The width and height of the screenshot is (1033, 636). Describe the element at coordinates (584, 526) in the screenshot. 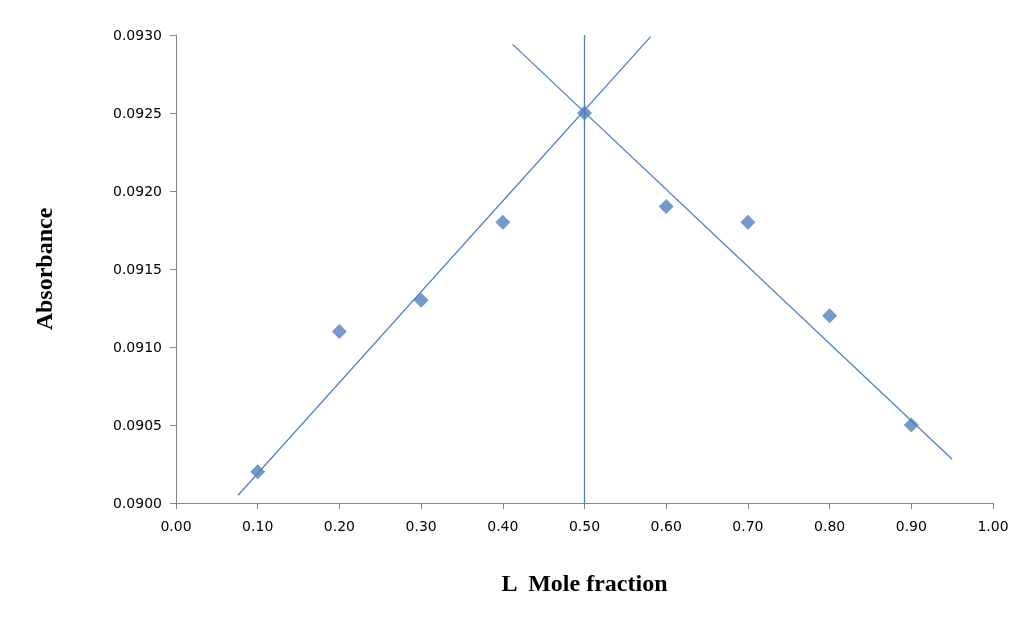

I see `x-tick-label: 0.50` at that location.